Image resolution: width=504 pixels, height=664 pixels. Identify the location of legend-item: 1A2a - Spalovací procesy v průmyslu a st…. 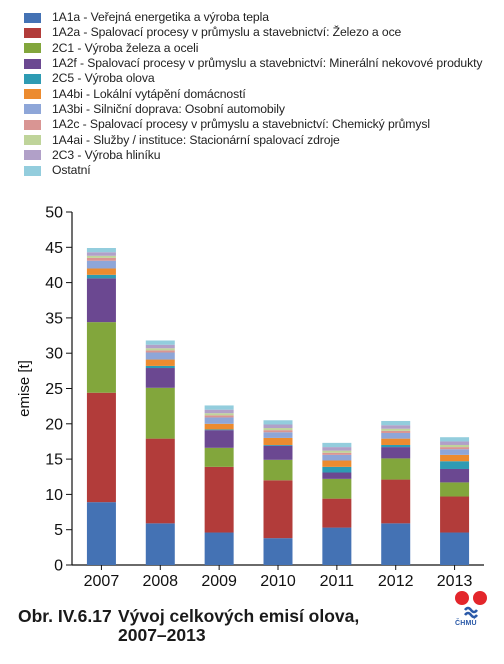
(253, 32).